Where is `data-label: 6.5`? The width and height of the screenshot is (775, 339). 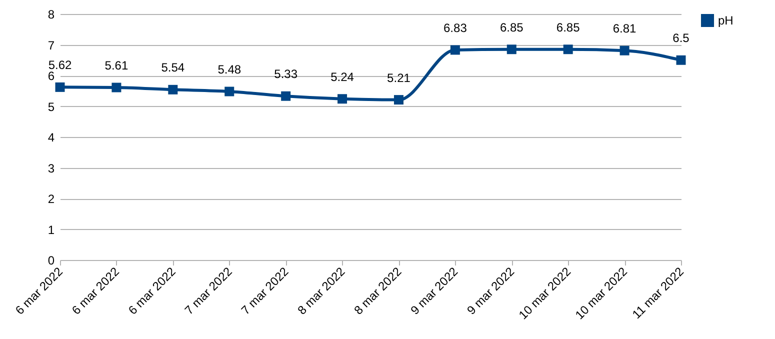 data-label: 6.5 is located at coordinates (681, 38).